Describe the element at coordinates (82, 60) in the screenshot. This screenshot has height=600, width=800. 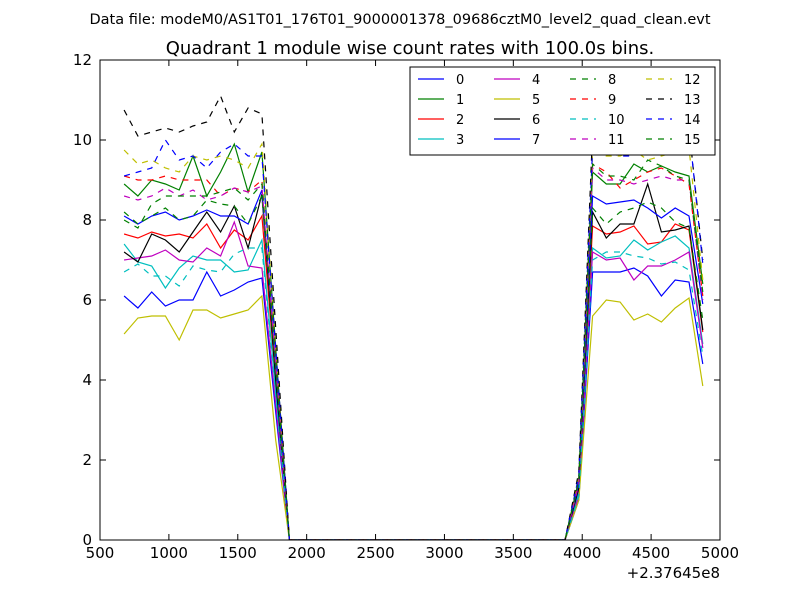
I see `y-tick-label: 12` at that location.